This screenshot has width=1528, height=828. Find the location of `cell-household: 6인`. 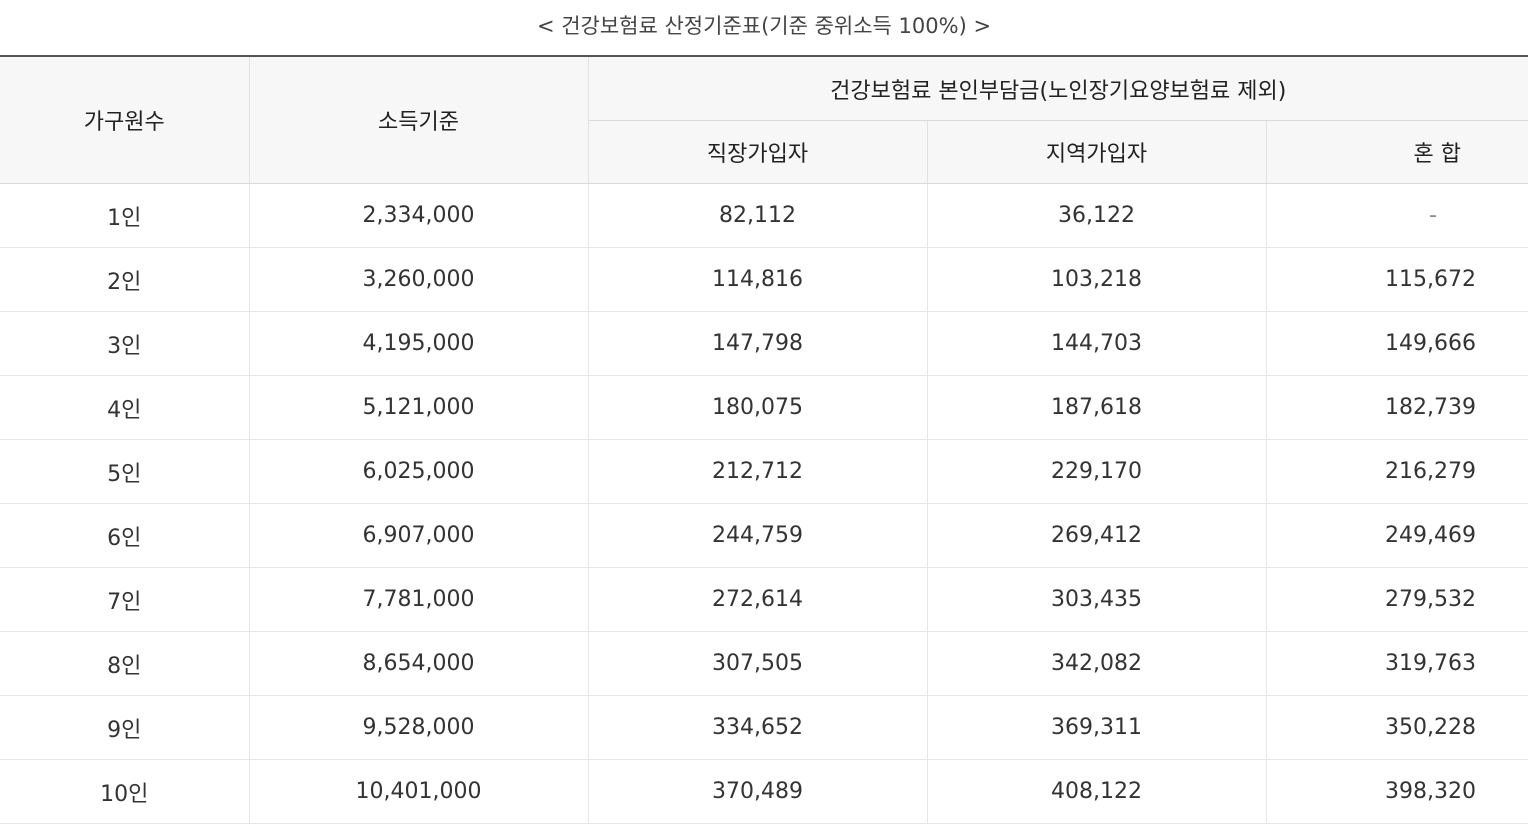

cell-household: 6인 is located at coordinates (125, 535).